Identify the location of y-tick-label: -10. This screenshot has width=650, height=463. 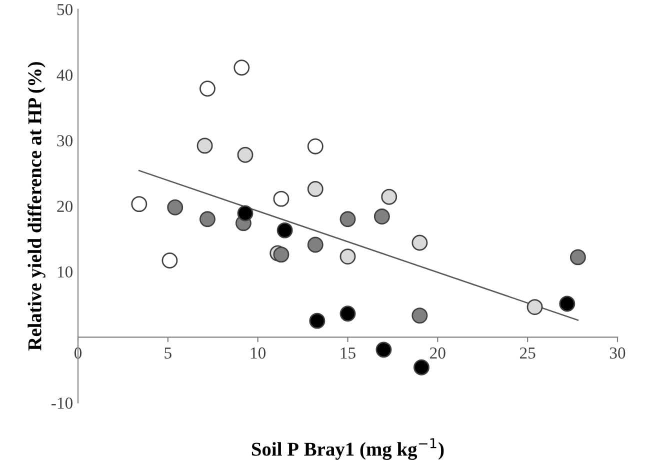
(62, 403).